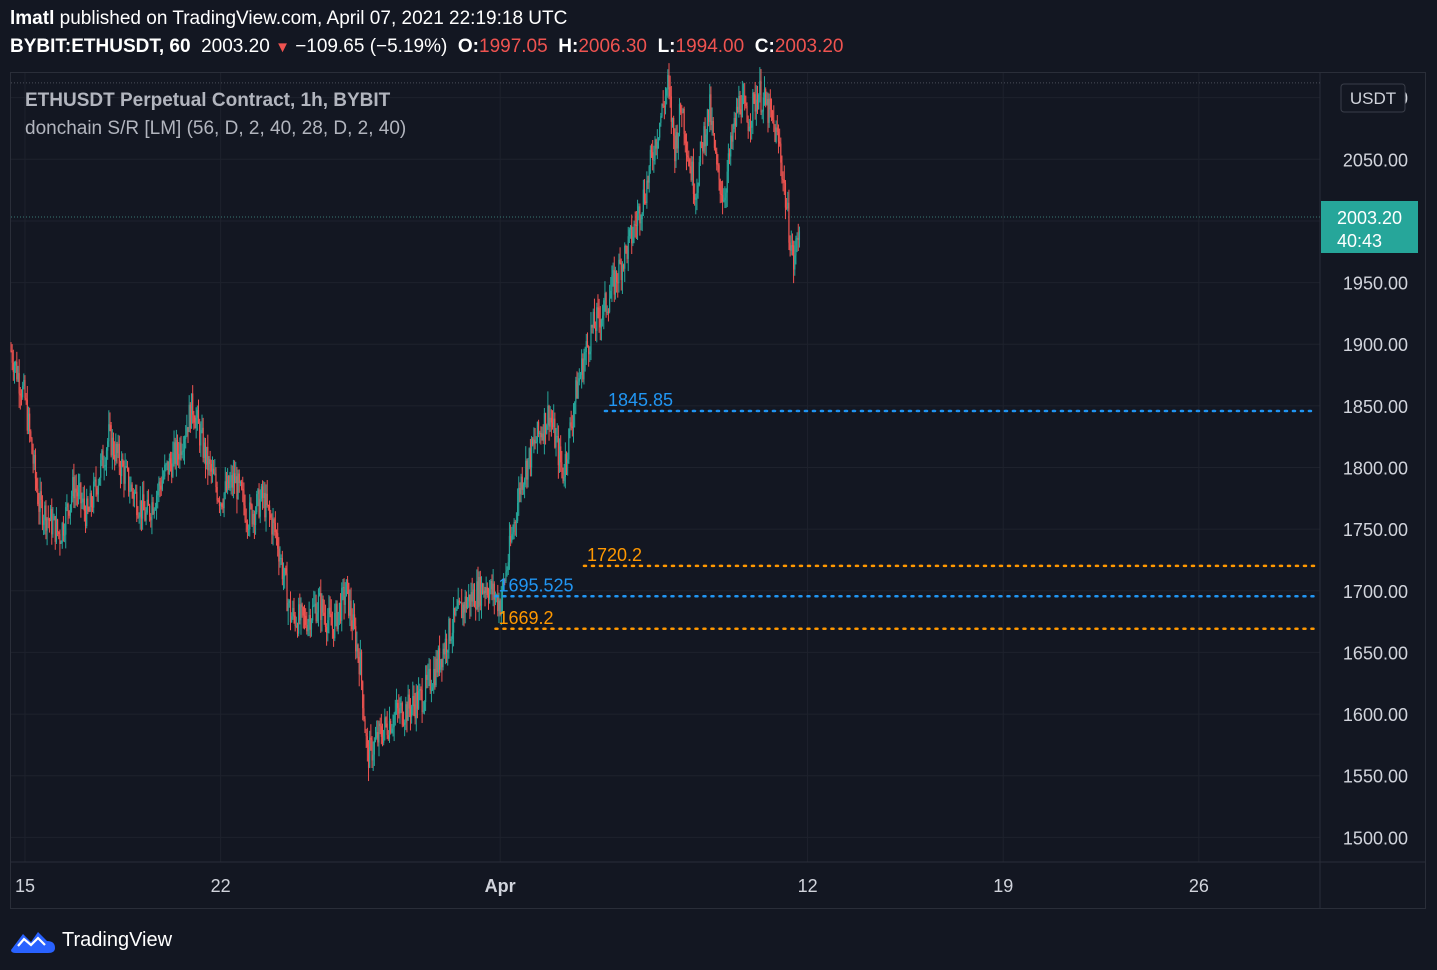 Image resolution: width=1437 pixels, height=970 pixels. Describe the element at coordinates (32, 18) in the screenshot. I see `author-name: lmatl` at that location.